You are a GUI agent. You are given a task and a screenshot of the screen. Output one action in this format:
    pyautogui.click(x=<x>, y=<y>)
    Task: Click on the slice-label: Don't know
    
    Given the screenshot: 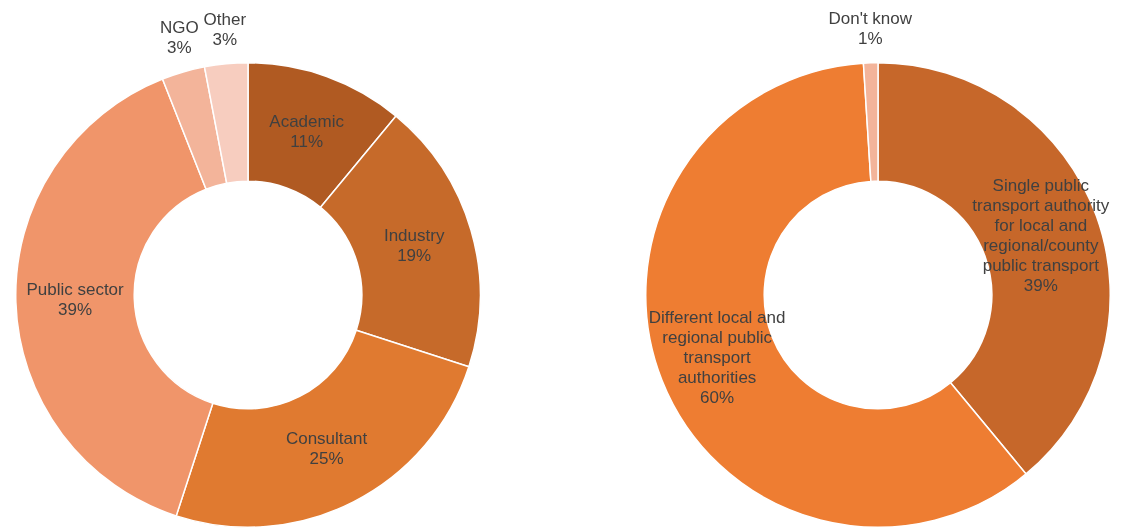 What is the action you would take?
    pyautogui.click(x=870, y=18)
    